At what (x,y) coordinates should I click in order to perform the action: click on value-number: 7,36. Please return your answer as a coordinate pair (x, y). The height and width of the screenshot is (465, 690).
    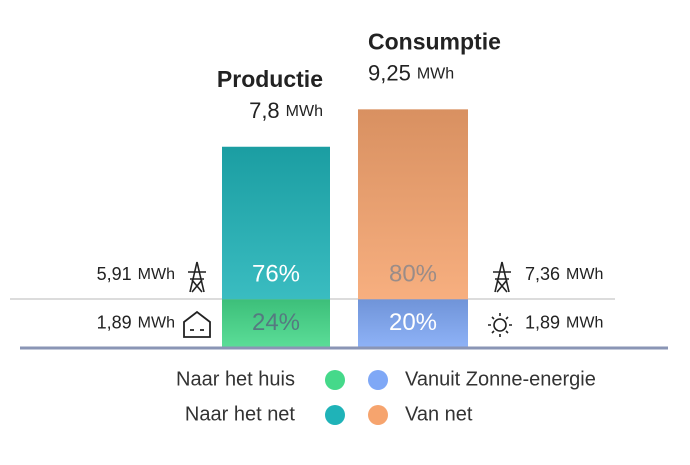
    Looking at the image, I should click on (542, 274).